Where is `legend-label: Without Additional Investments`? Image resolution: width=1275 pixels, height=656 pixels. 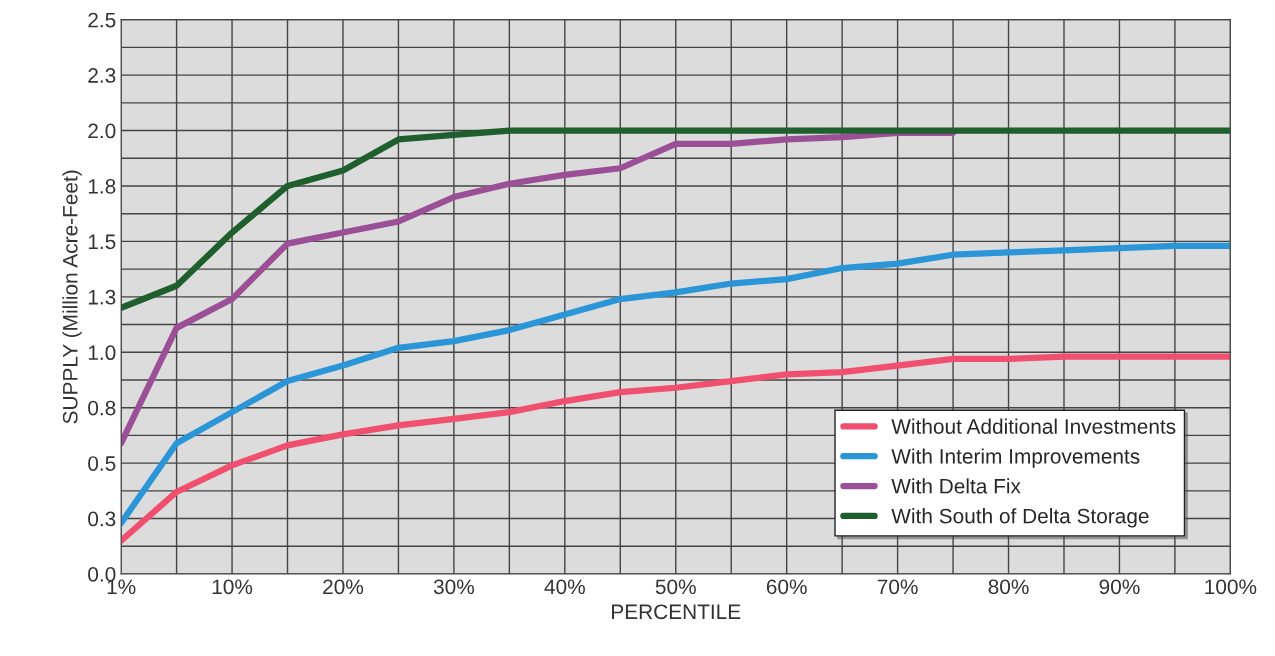
legend-label: Without Additional Investments is located at coordinates (1033, 426).